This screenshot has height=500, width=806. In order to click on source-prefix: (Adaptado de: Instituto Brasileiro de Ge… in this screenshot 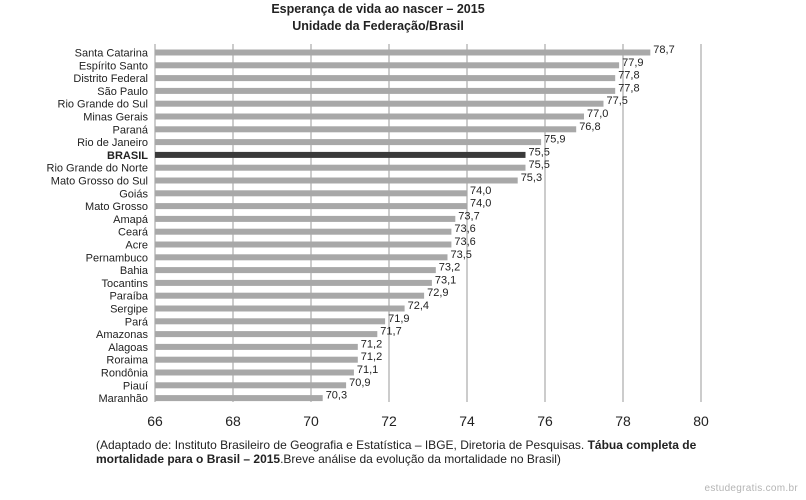, I will do `click(342, 445)`.